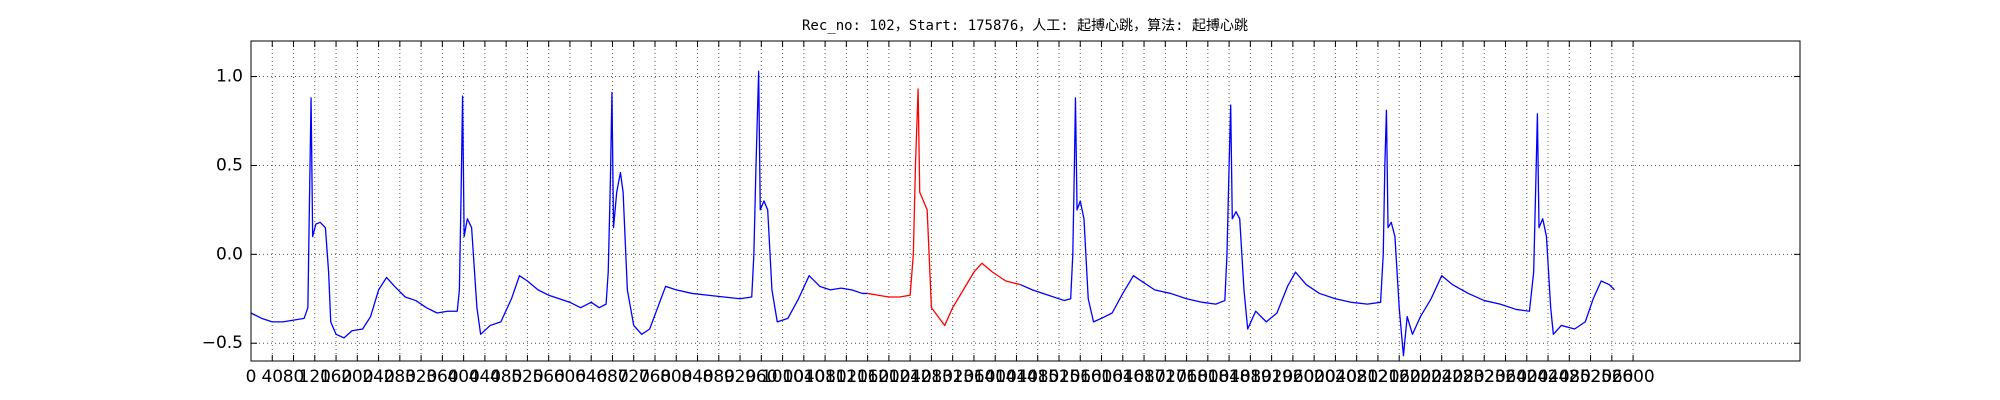 The height and width of the screenshot is (400, 2000). I want to click on x-tick-label: 840, so click(697, 377).